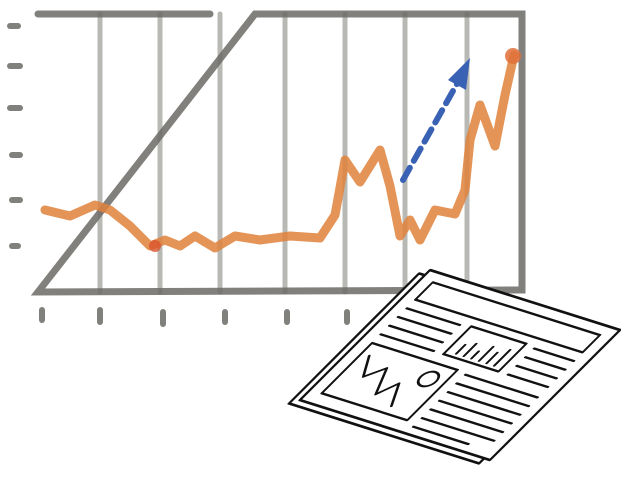 The width and height of the screenshot is (621, 494). Describe the element at coordinates (15, 136) in the screenshot. I see `y-ticks` at that location.